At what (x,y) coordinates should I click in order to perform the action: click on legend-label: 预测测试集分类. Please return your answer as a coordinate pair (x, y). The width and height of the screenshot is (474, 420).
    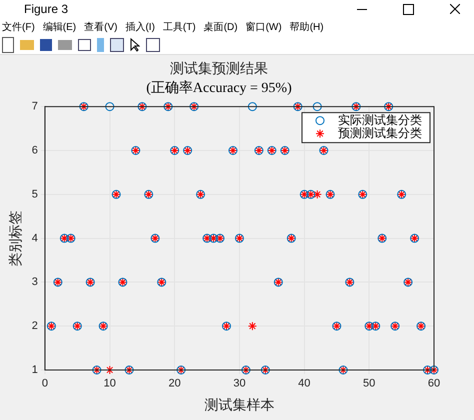
    Looking at the image, I should click on (380, 133).